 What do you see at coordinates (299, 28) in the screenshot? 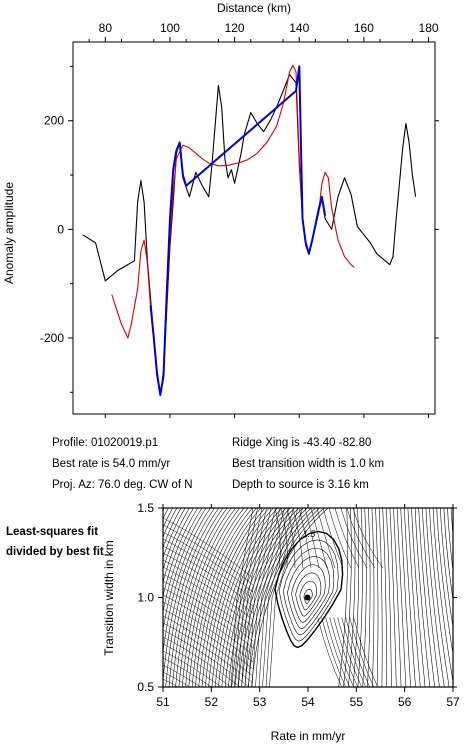
I see `x-tick-label: 140` at bounding box center [299, 28].